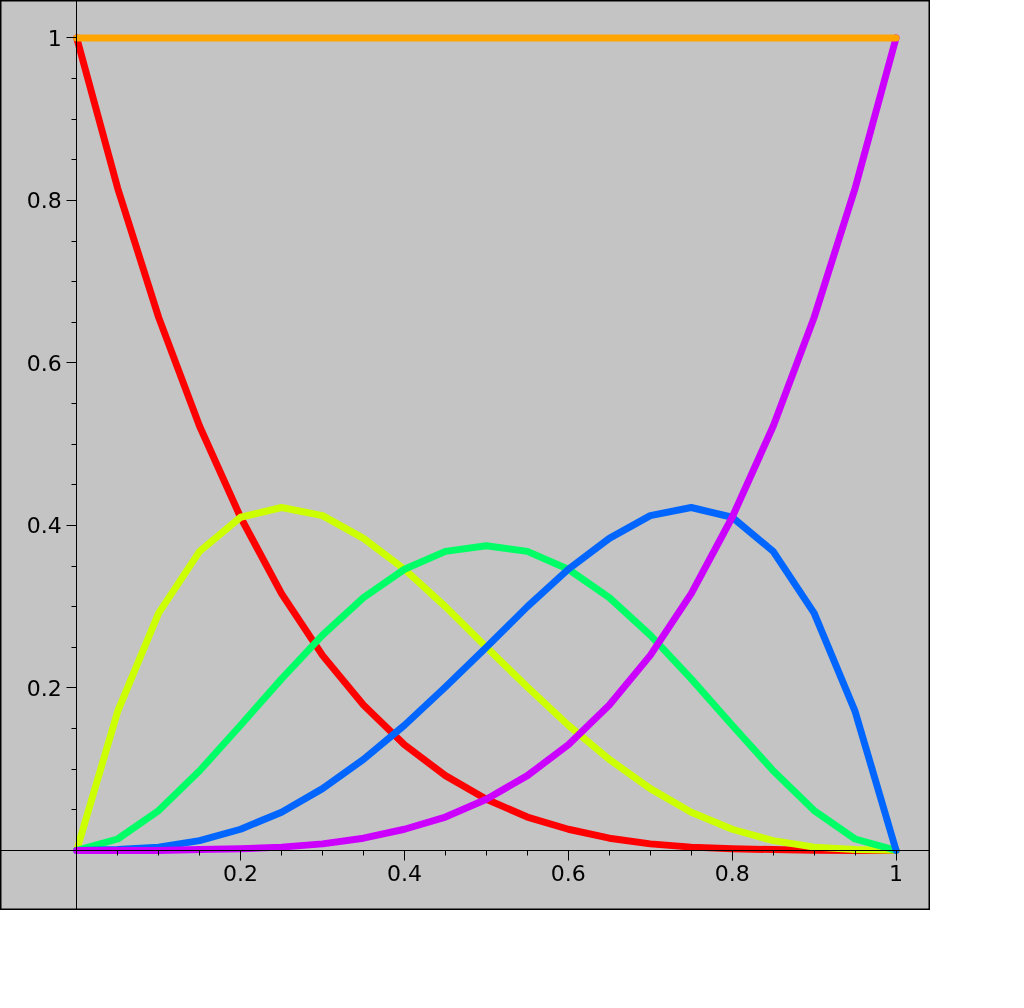 Image resolution: width=1024 pixels, height=1008 pixels. Describe the element at coordinates (44, 688) in the screenshot. I see `y-tick-label: 0.2` at that location.